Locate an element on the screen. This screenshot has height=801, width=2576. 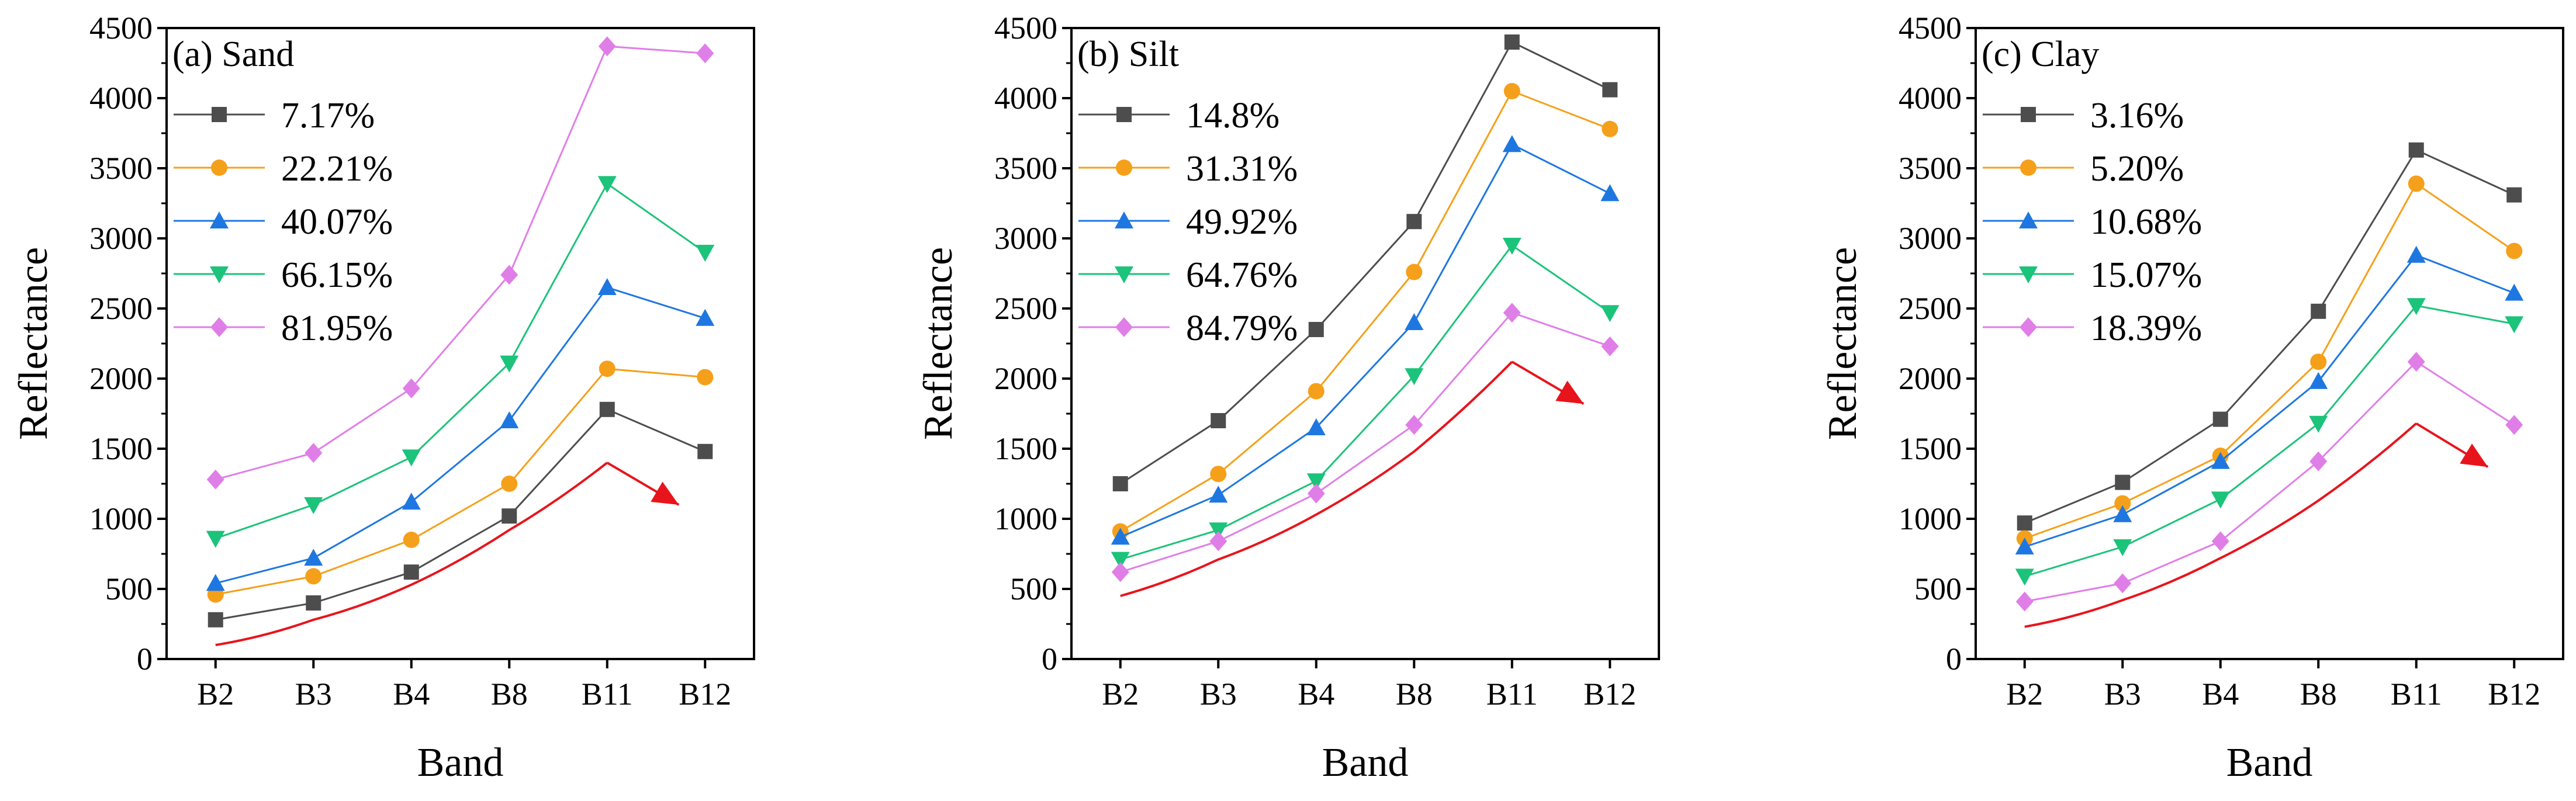
legend-label: 64.76% is located at coordinates (1242, 275).